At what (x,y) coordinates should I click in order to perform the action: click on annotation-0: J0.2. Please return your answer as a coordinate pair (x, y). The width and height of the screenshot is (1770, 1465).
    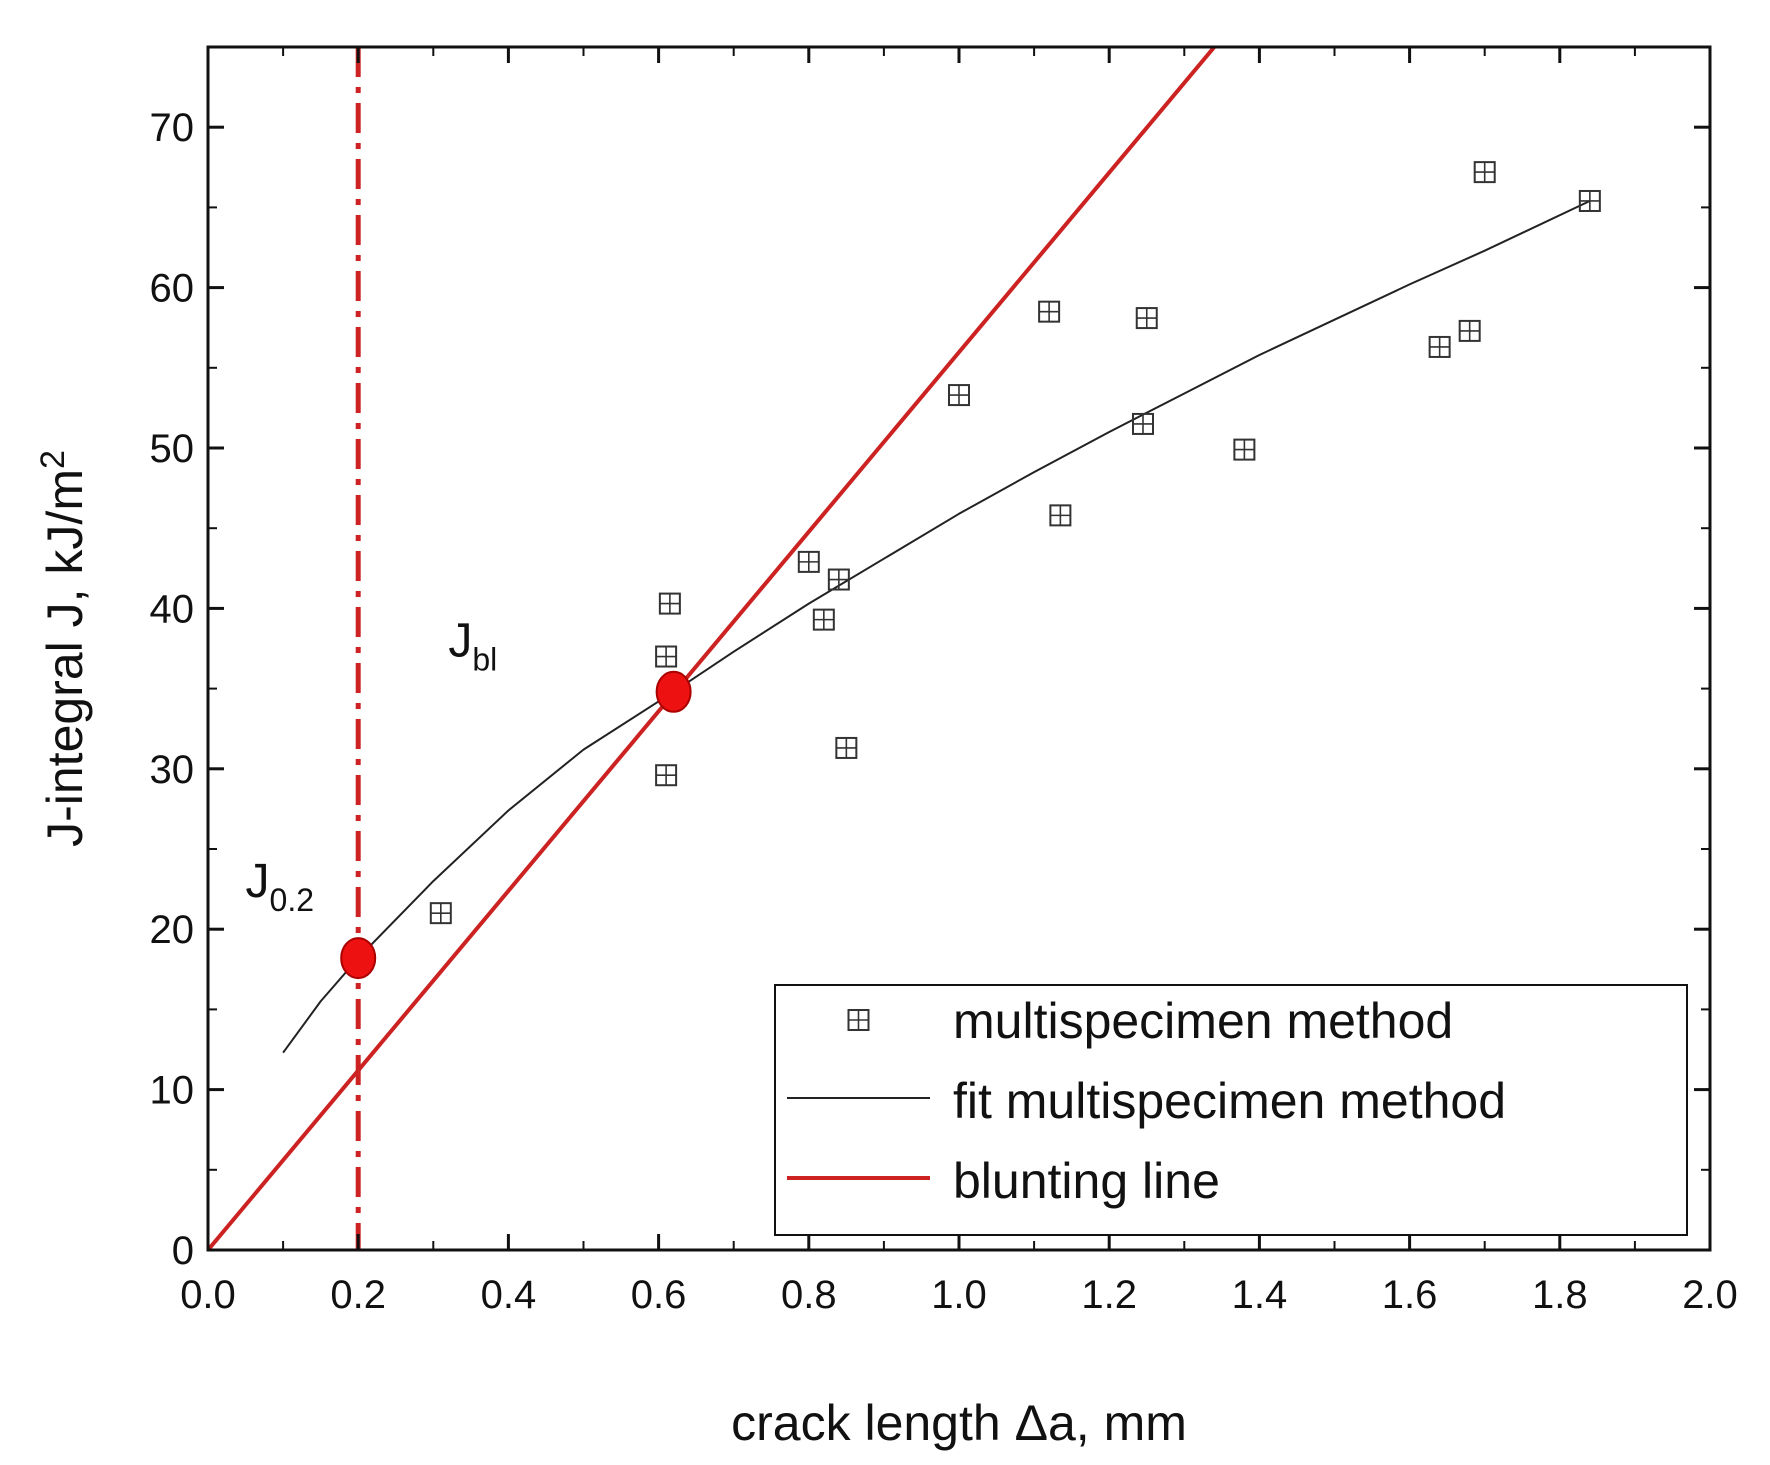
    Looking at the image, I should click on (280, 886).